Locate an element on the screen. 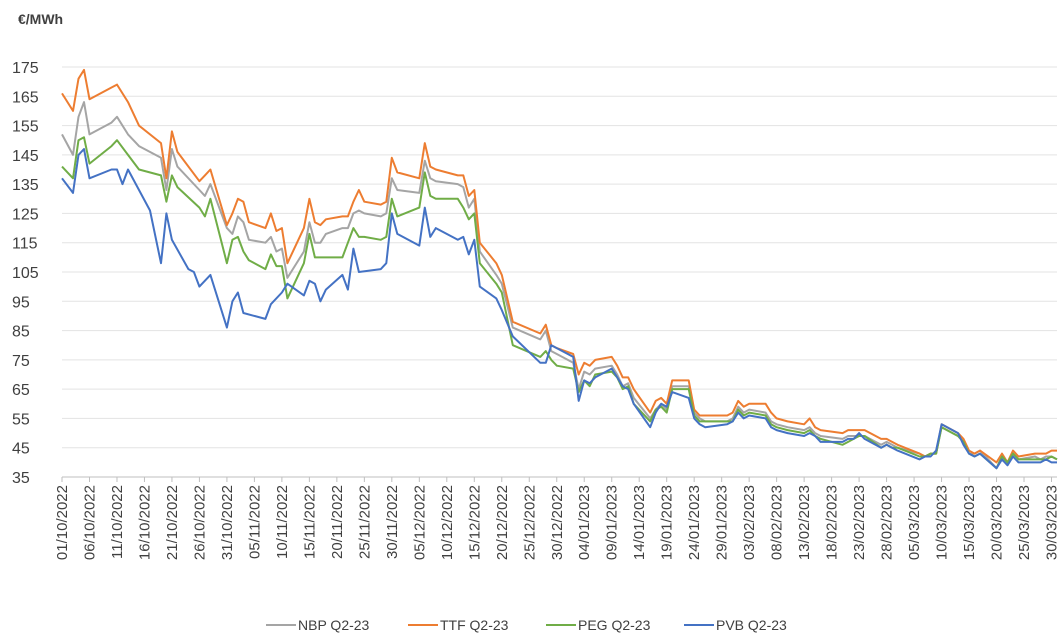 The image size is (1059, 641). y-tick-label: 75 is located at coordinates (21, 361).